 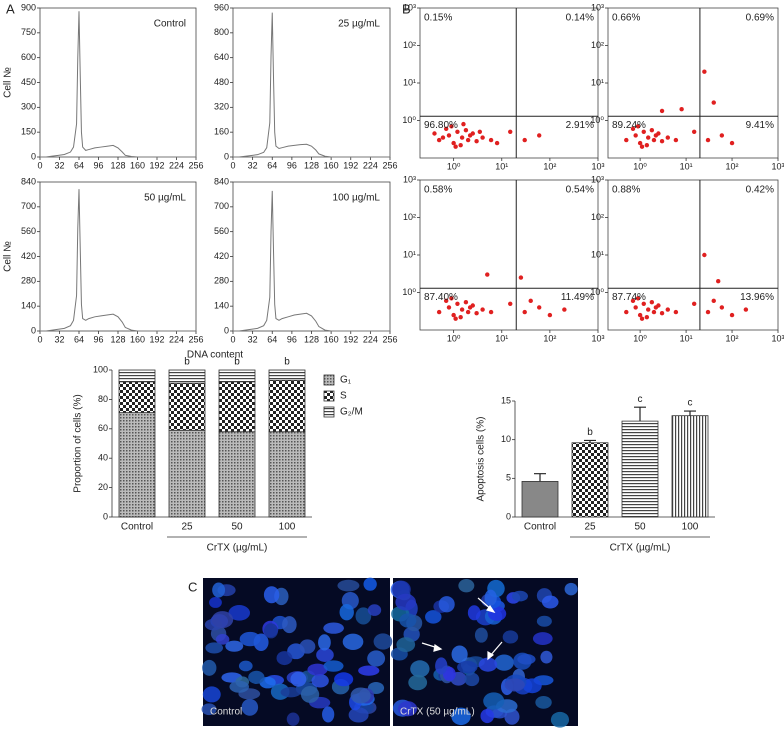 I want to click on x-tick-label: 10¹, so click(x=686, y=338).